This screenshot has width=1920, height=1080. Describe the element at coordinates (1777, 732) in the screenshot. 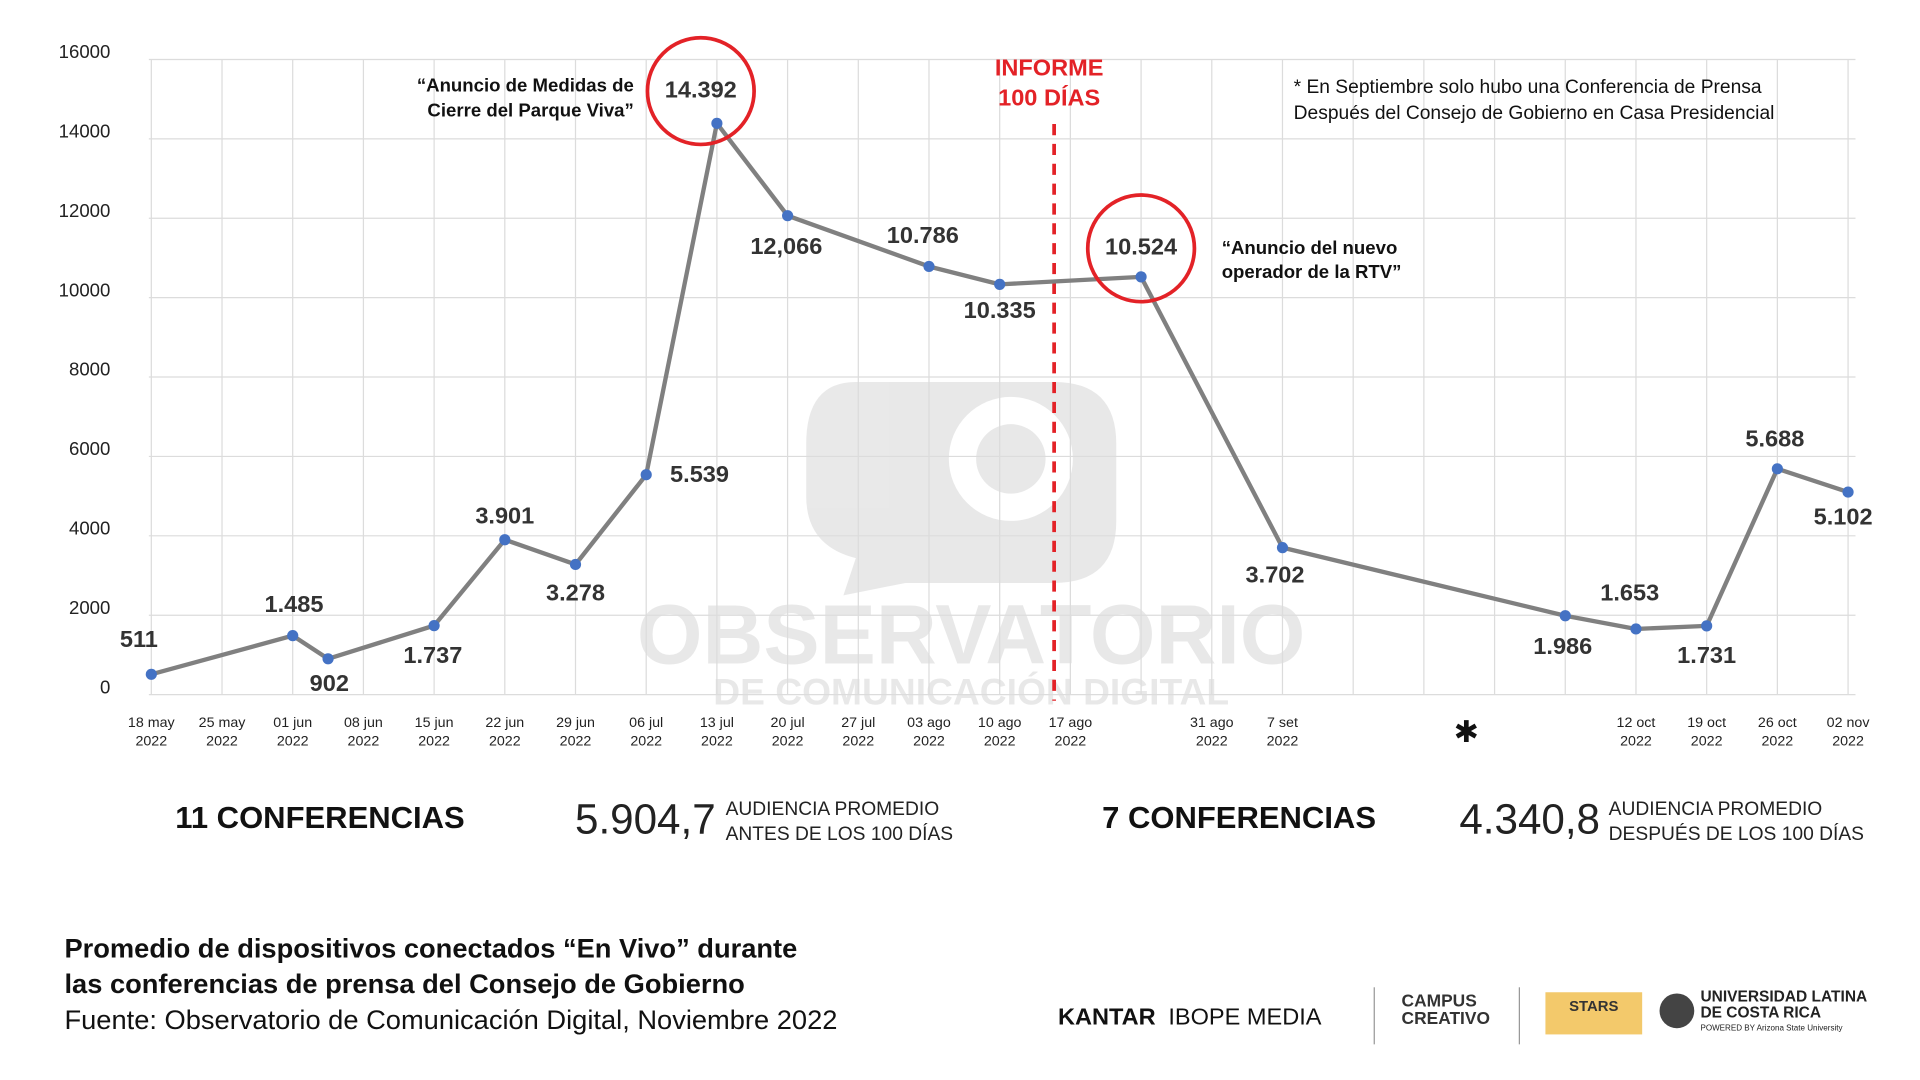

I see `x-tick-label: 26 oct 2022` at that location.